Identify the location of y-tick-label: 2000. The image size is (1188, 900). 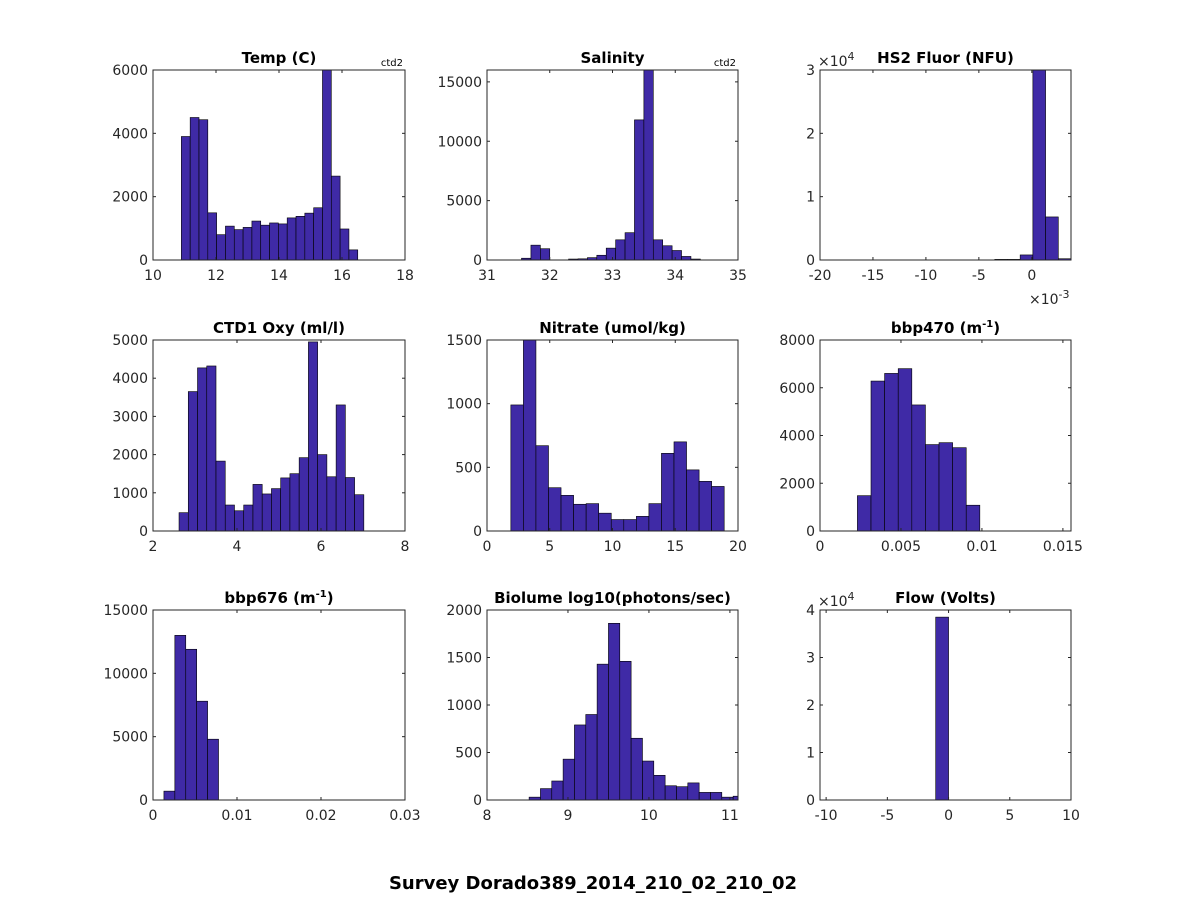
(130, 456).